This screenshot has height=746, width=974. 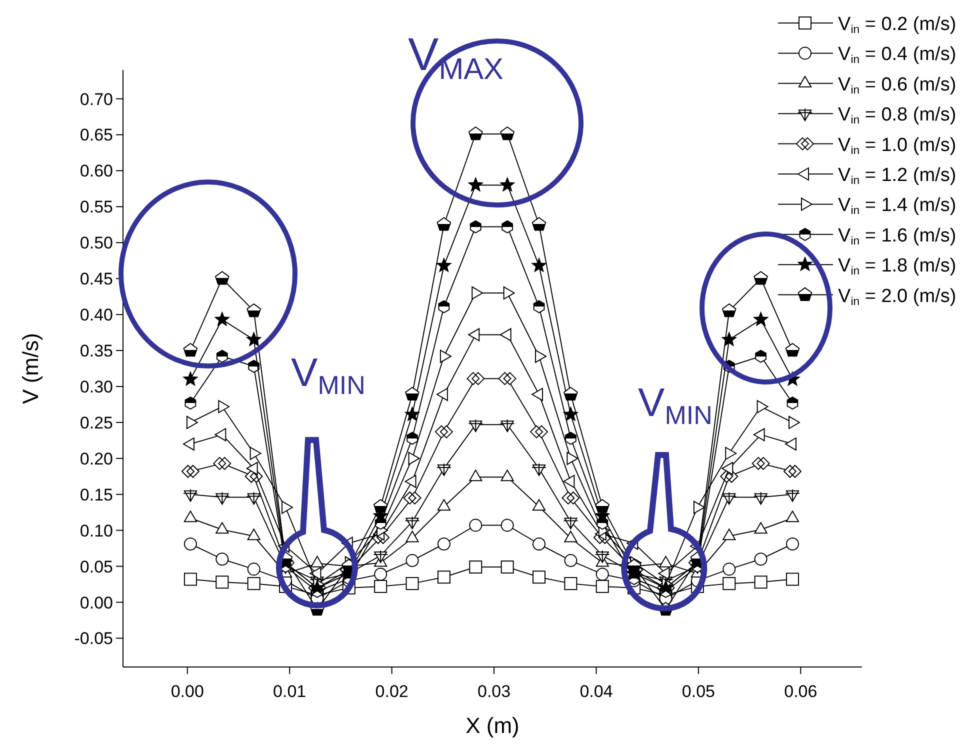 What do you see at coordinates (93, 638) in the screenshot?
I see `y-tick-label: -0.05` at bounding box center [93, 638].